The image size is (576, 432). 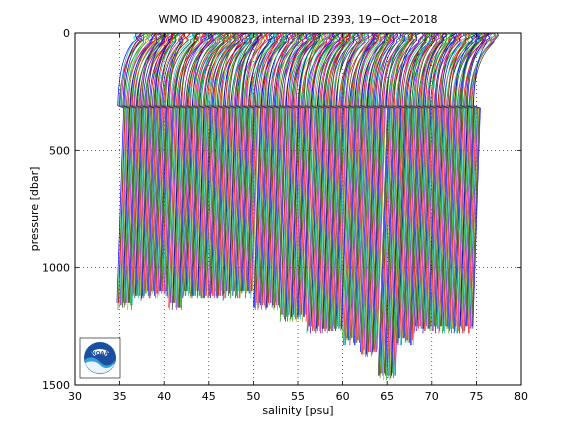 What do you see at coordinates (100, 354) in the screenshot?
I see `noaa-logo-text: NOAA` at bounding box center [100, 354].